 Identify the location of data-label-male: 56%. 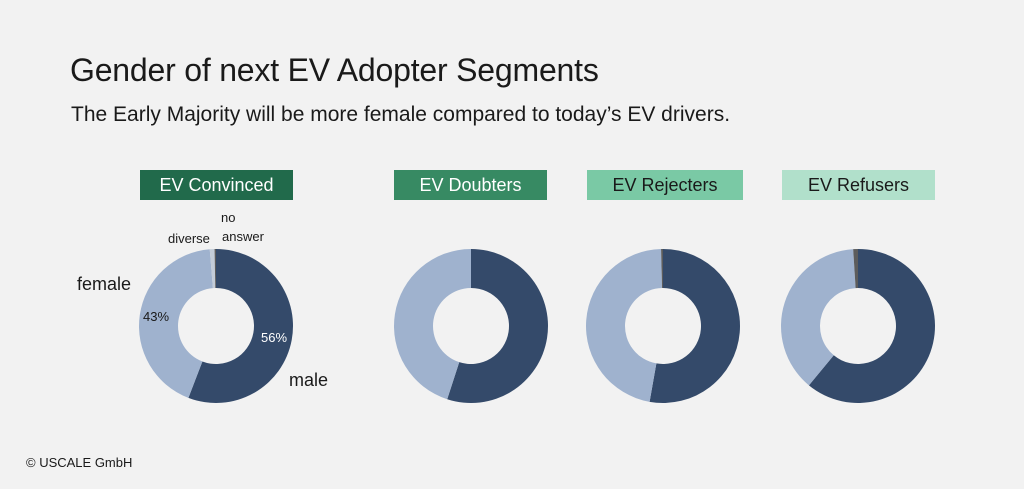
(274, 337).